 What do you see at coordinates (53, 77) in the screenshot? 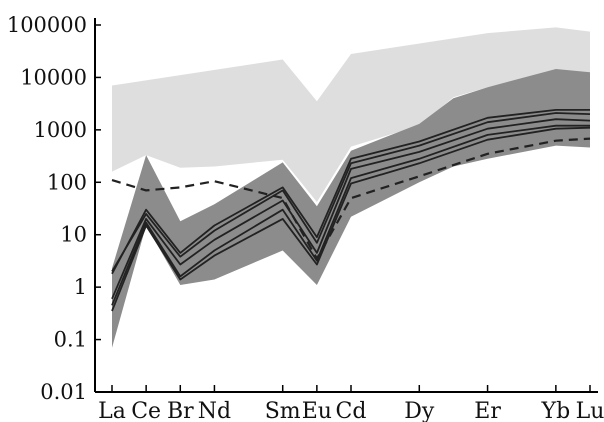
I see `y-tick-label: 10000` at bounding box center [53, 77].